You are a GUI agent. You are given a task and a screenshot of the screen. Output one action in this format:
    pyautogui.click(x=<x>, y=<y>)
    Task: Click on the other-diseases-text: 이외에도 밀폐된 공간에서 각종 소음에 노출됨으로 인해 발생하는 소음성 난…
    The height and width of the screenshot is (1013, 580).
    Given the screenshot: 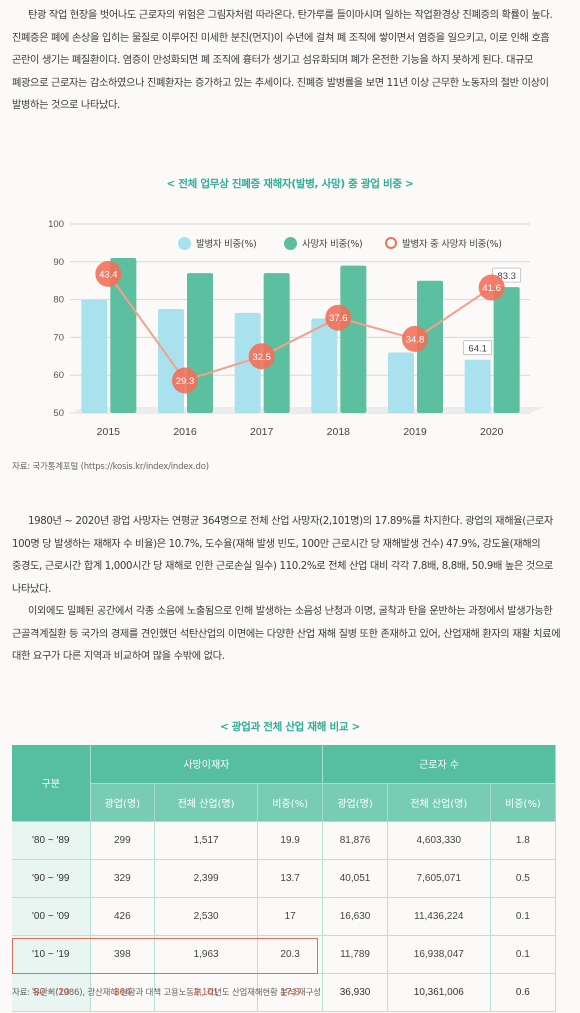 What is the action you would take?
    pyautogui.click(x=286, y=634)
    